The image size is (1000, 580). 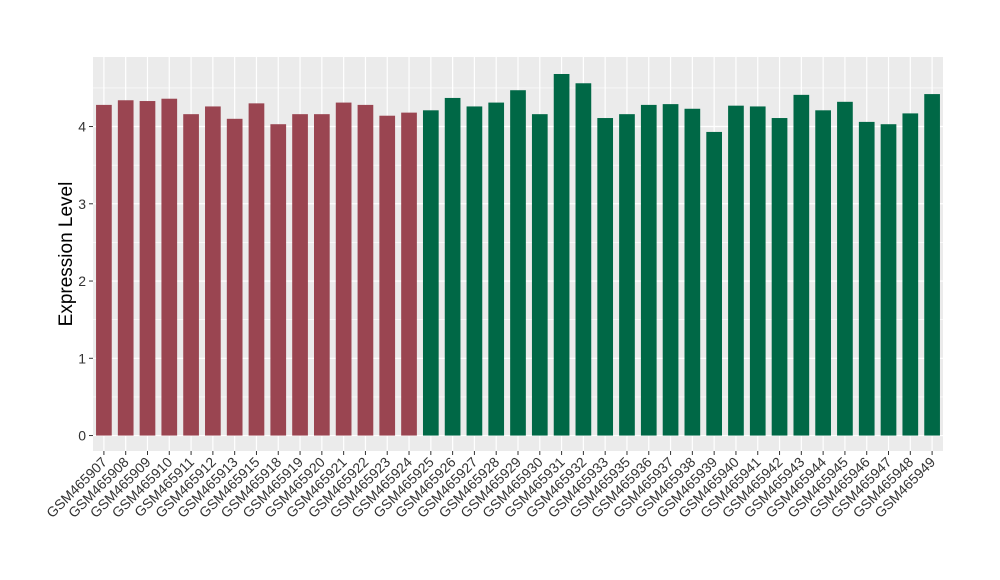 What do you see at coordinates (518, 263) in the screenshot?
I see `bar-GSM465929` at bounding box center [518, 263].